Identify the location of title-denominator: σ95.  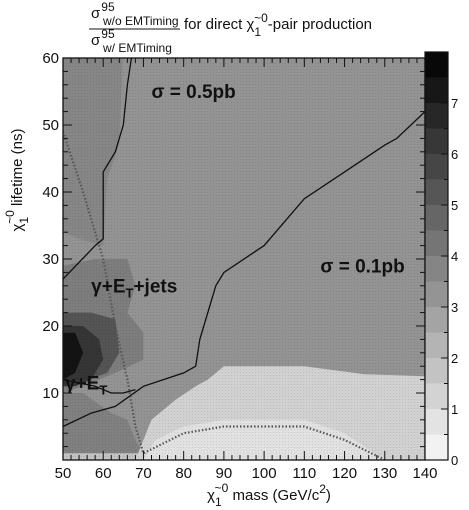
(103, 38).